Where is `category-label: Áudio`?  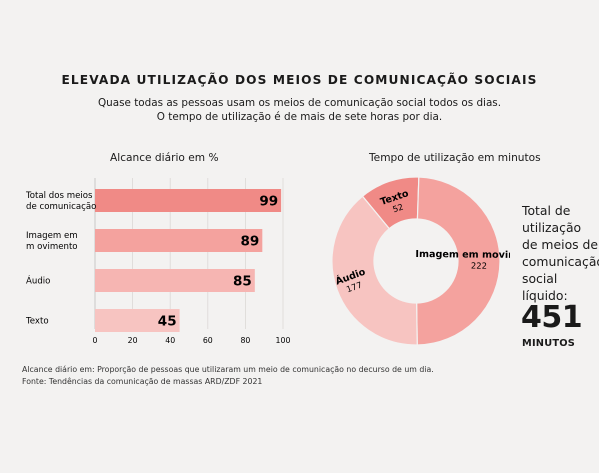
category-label: Áudio is located at coordinates (38, 281).